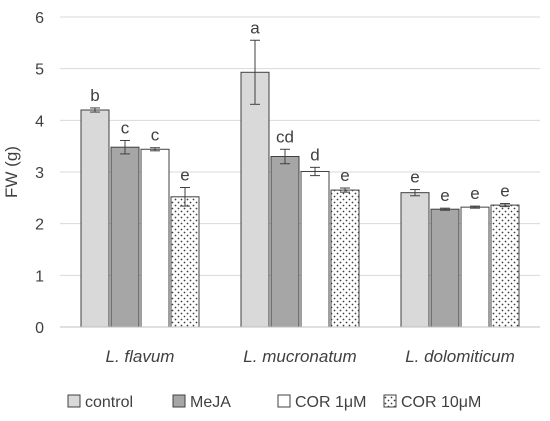 Image resolution: width=550 pixels, height=421 pixels. I want to click on category-labels: L. flavum L. mucronatum L. dolomiticum, so click(310, 356).